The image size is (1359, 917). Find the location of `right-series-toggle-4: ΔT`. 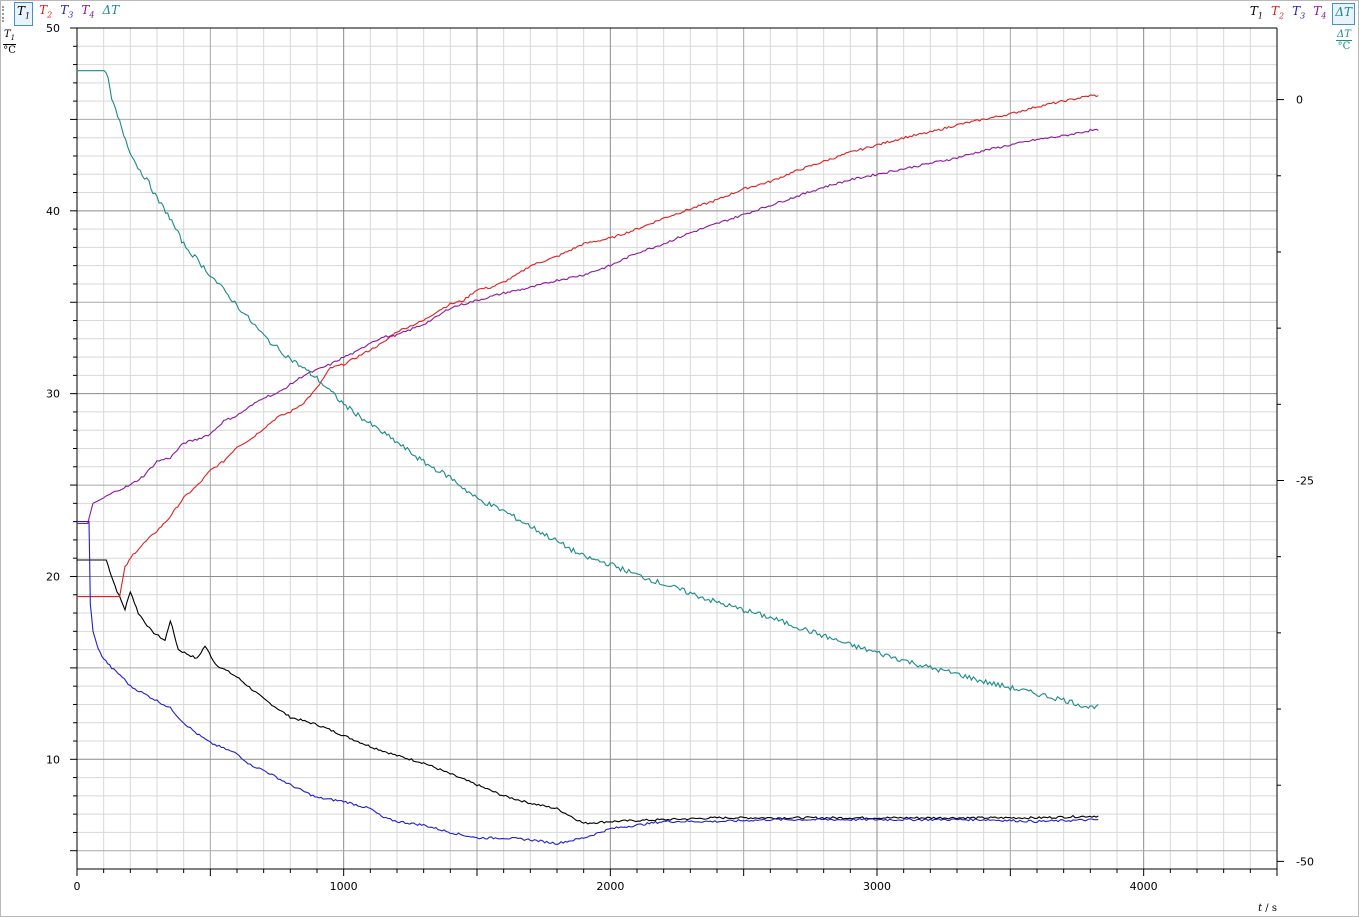

right-series-toggle-4: ΔT is located at coordinates (1343, 14).